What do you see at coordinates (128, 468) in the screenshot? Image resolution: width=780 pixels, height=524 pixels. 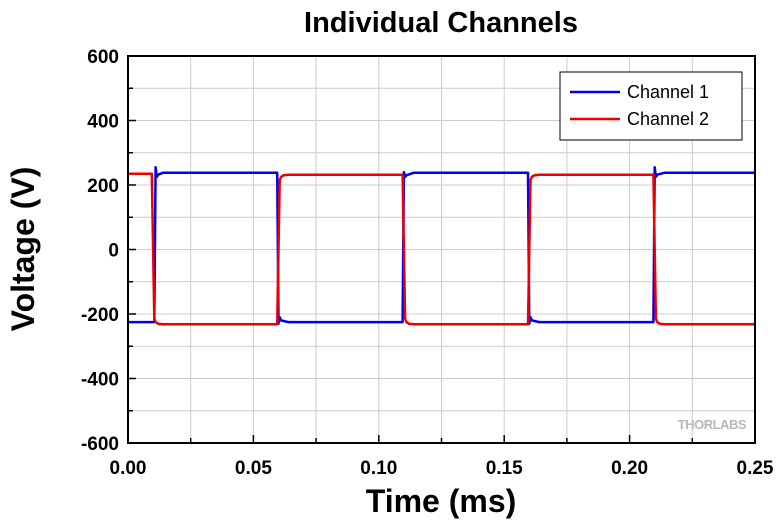 I see `x-tick-label: 0.00` at bounding box center [128, 468].